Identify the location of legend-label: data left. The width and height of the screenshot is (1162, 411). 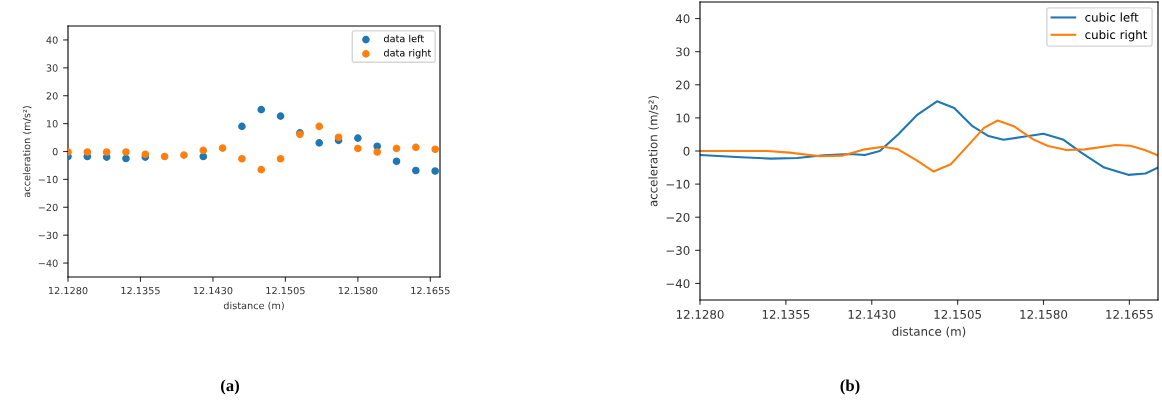
(403, 38).